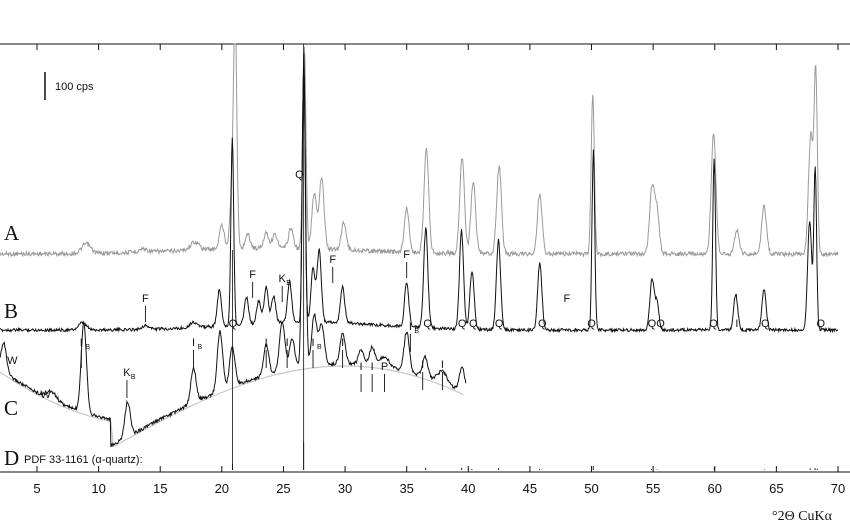 The height and width of the screenshot is (528, 850). I want to click on x-tick-label: 70, so click(838, 488).